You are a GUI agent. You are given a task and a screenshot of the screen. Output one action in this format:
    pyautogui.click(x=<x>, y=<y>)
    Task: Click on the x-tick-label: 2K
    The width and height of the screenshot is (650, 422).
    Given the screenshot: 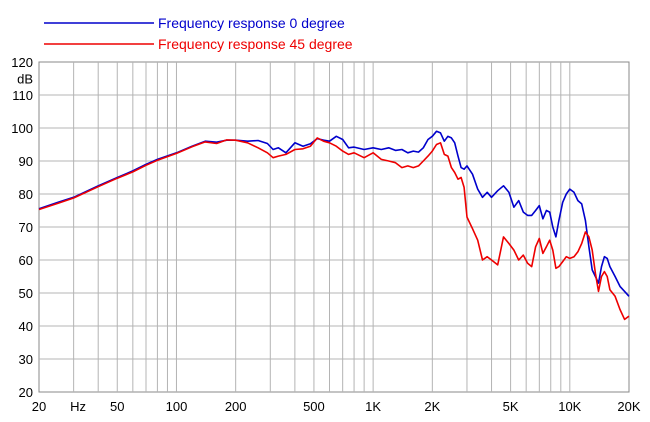 What is the action you would take?
    pyautogui.click(x=432, y=406)
    